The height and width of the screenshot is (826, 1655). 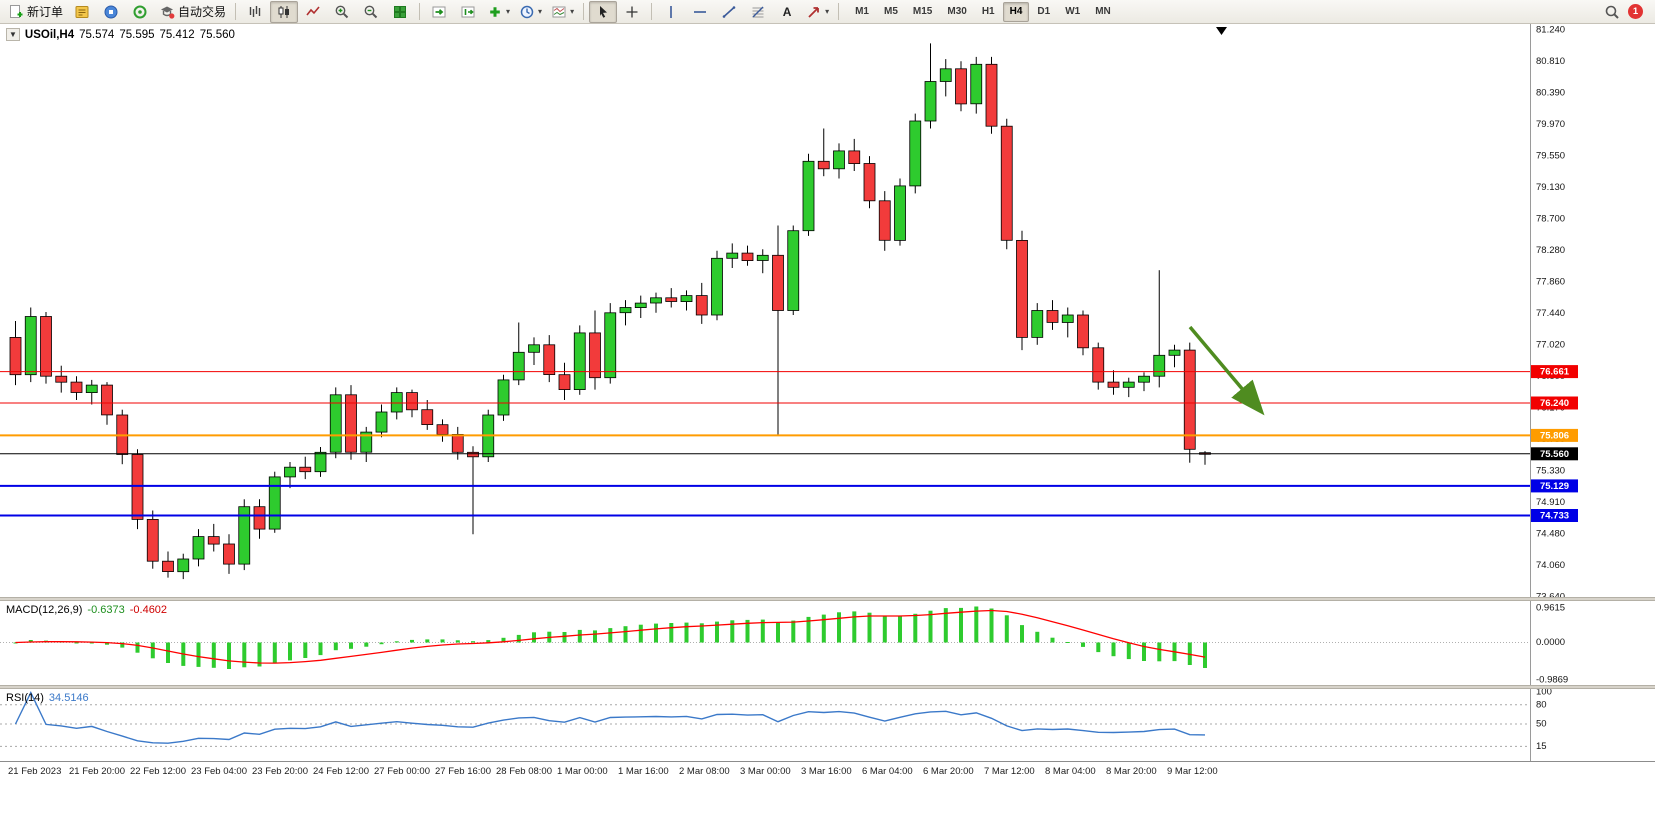 What do you see at coordinates (988, 11) in the screenshot?
I see `timeframe-button-h1: H1` at bounding box center [988, 11].